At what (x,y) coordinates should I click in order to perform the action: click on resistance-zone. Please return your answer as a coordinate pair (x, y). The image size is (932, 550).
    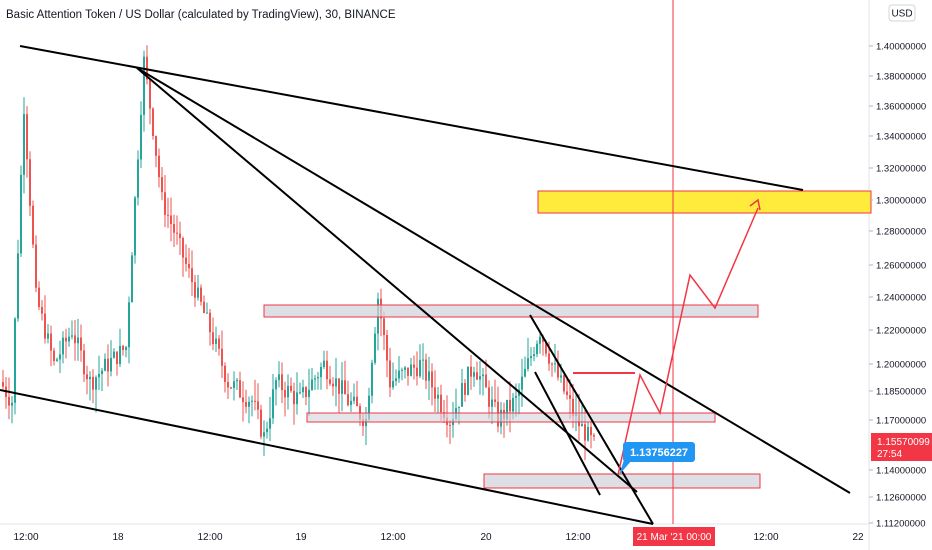
    Looking at the image, I should click on (511, 311).